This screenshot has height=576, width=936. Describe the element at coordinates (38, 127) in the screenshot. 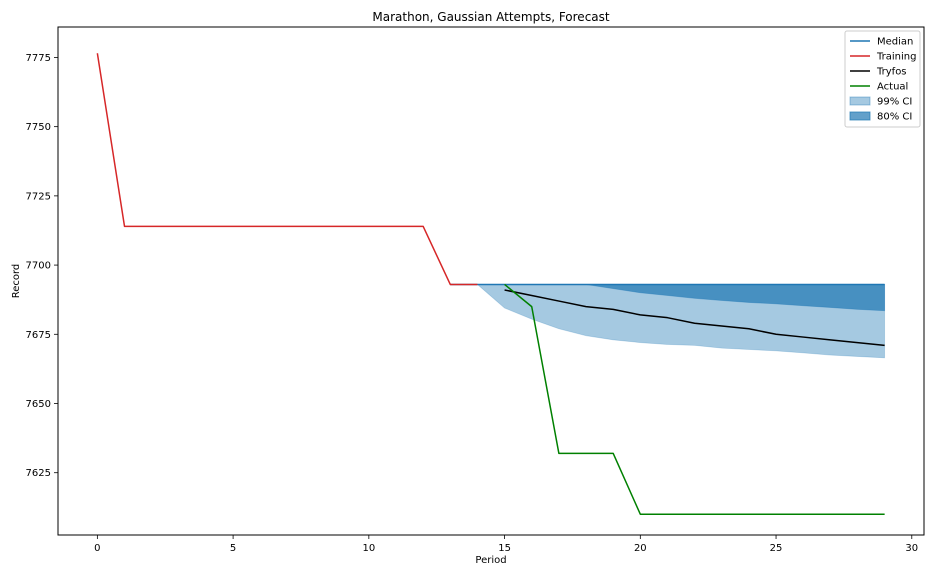

I see `y-tick-label: 7750` at that location.